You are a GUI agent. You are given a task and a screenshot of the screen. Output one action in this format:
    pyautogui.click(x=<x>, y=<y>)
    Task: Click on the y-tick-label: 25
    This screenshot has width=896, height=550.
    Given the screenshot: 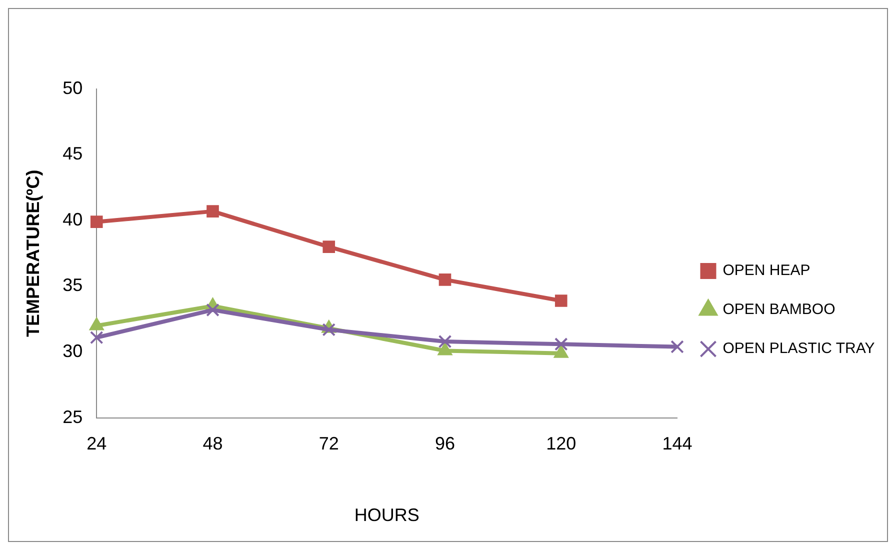 What is the action you would take?
    pyautogui.click(x=72, y=416)
    